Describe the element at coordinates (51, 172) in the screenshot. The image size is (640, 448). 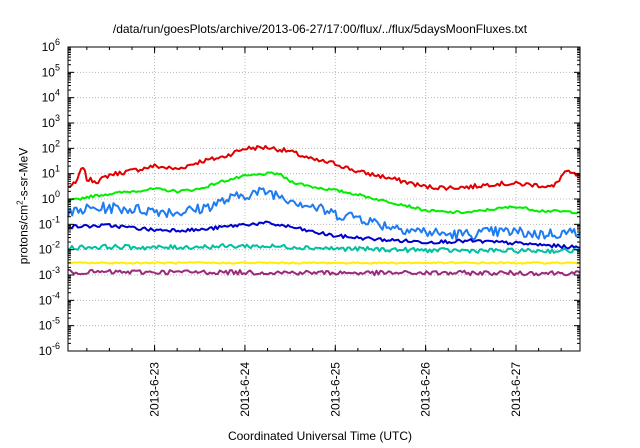
I see `y-tick-label: 10¹` at that location.